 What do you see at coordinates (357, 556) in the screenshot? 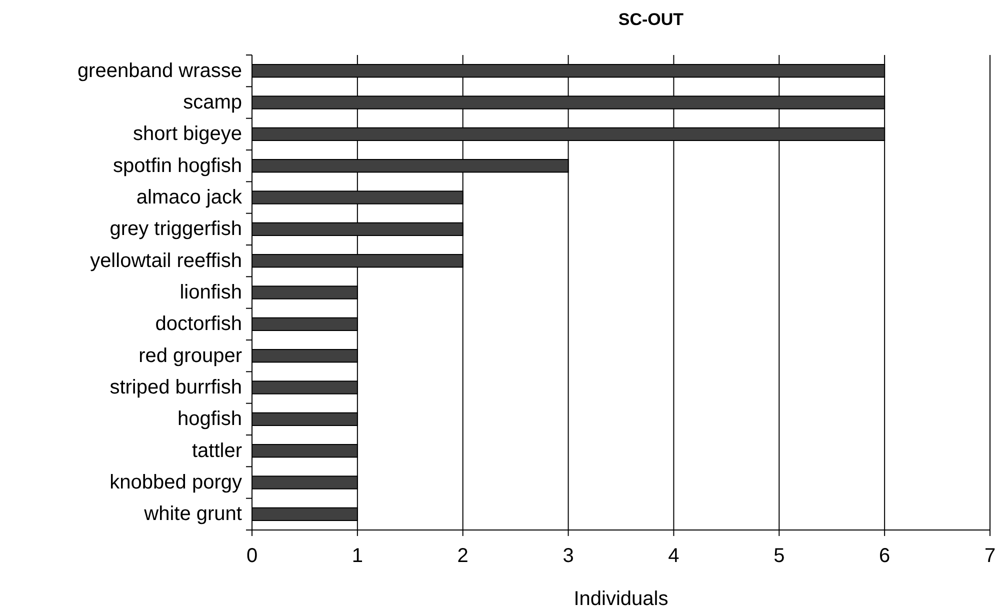
I see `x-tick-label: 1` at bounding box center [357, 556].